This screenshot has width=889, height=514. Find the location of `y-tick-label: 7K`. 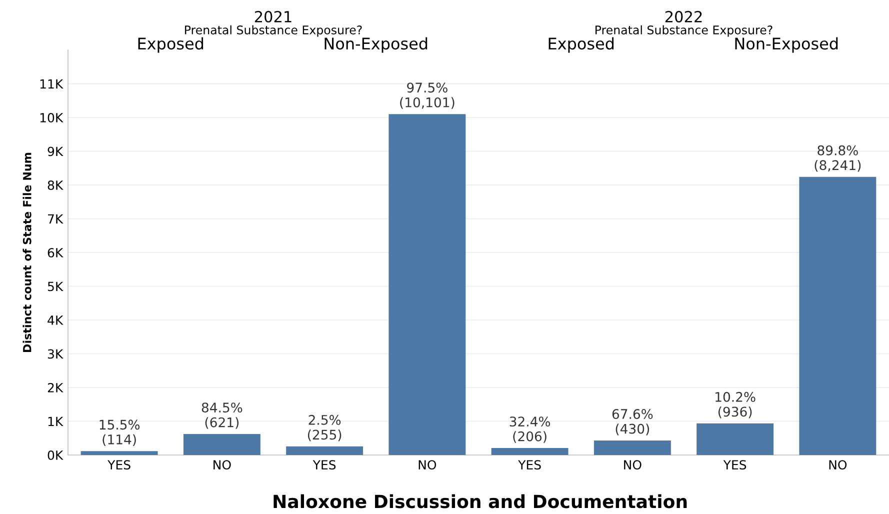

y-tick-label: 7K is located at coordinates (56, 219).